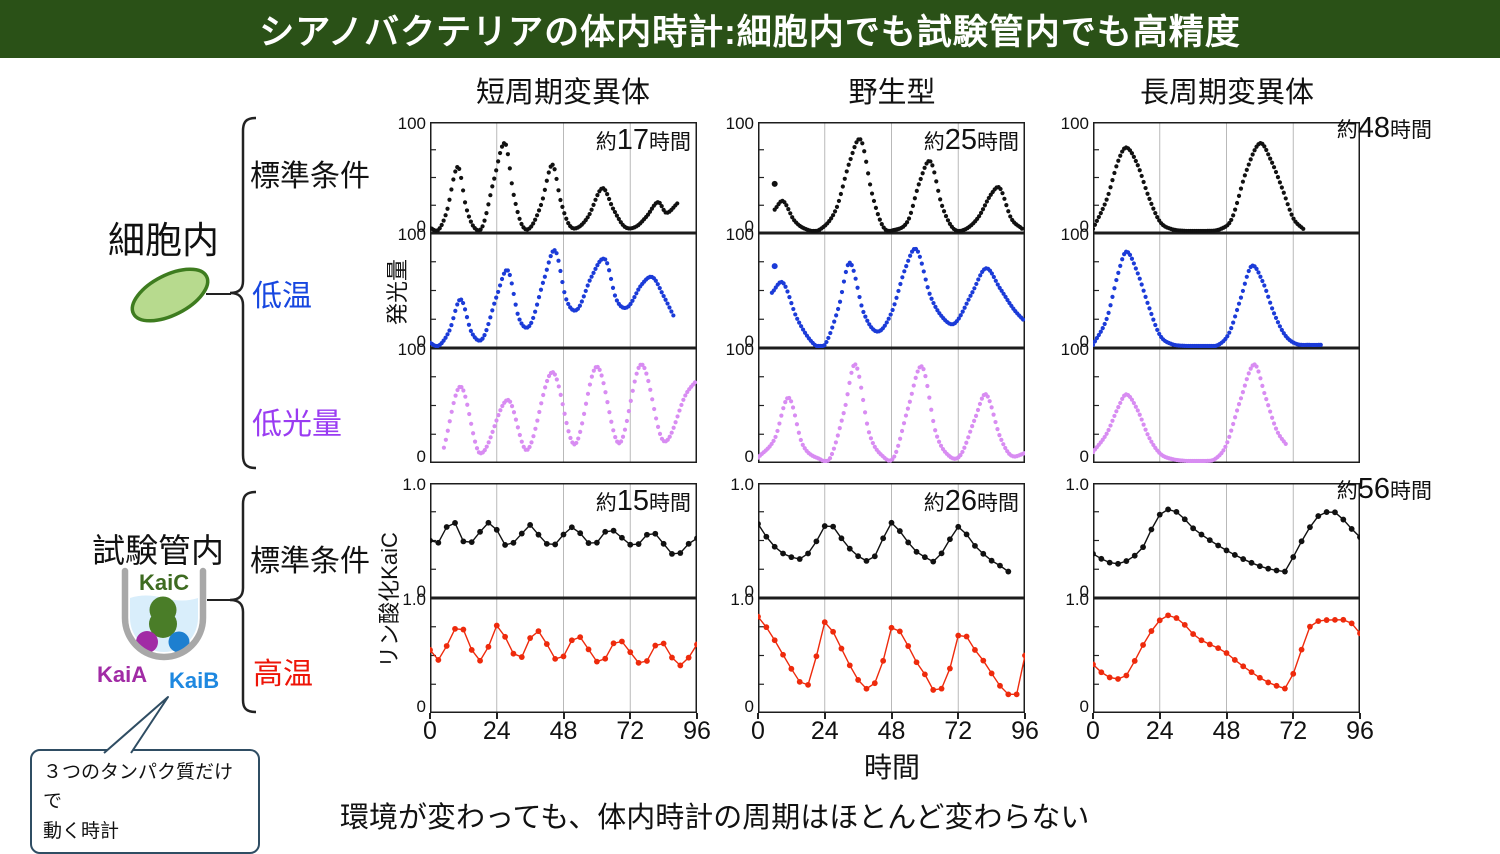  Describe the element at coordinates (563, 540) in the screenshot. I see `chart-panel-r3-c0` at that location.